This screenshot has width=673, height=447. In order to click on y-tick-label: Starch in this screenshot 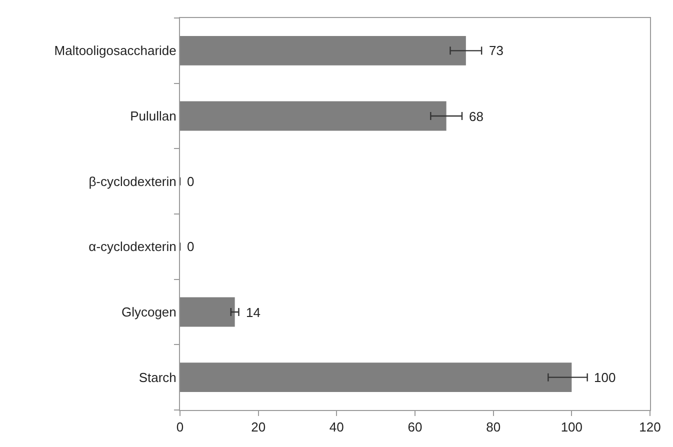, I will do `click(157, 377)`.